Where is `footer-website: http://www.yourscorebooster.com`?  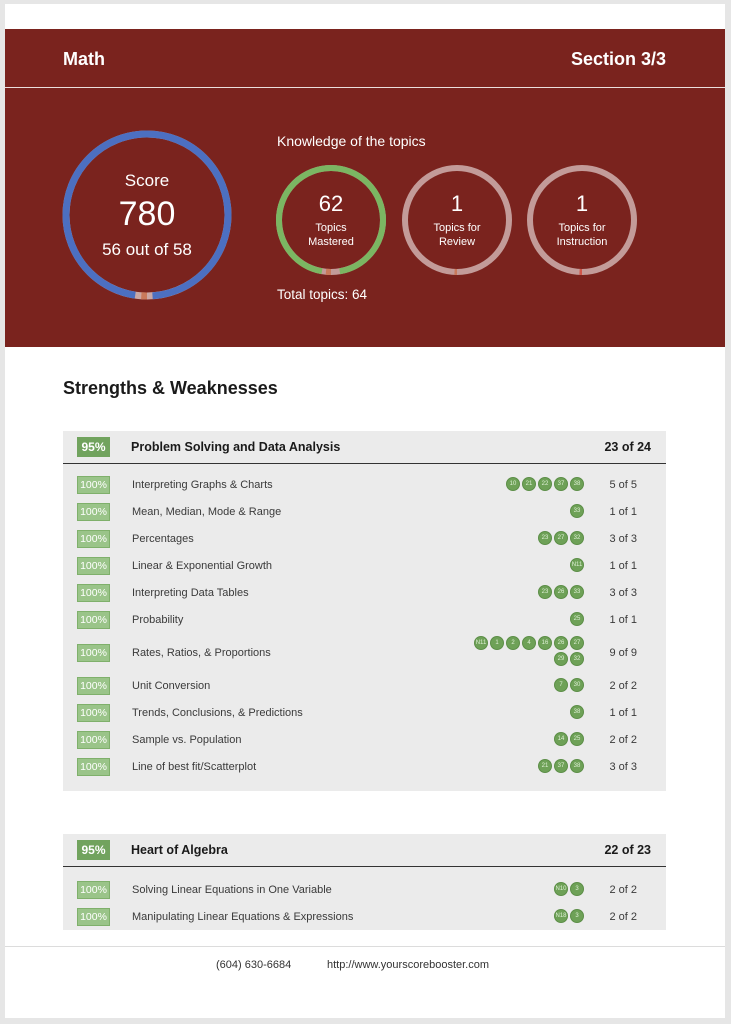 footer-website: http://www.yourscorebooster.com is located at coordinates (408, 965).